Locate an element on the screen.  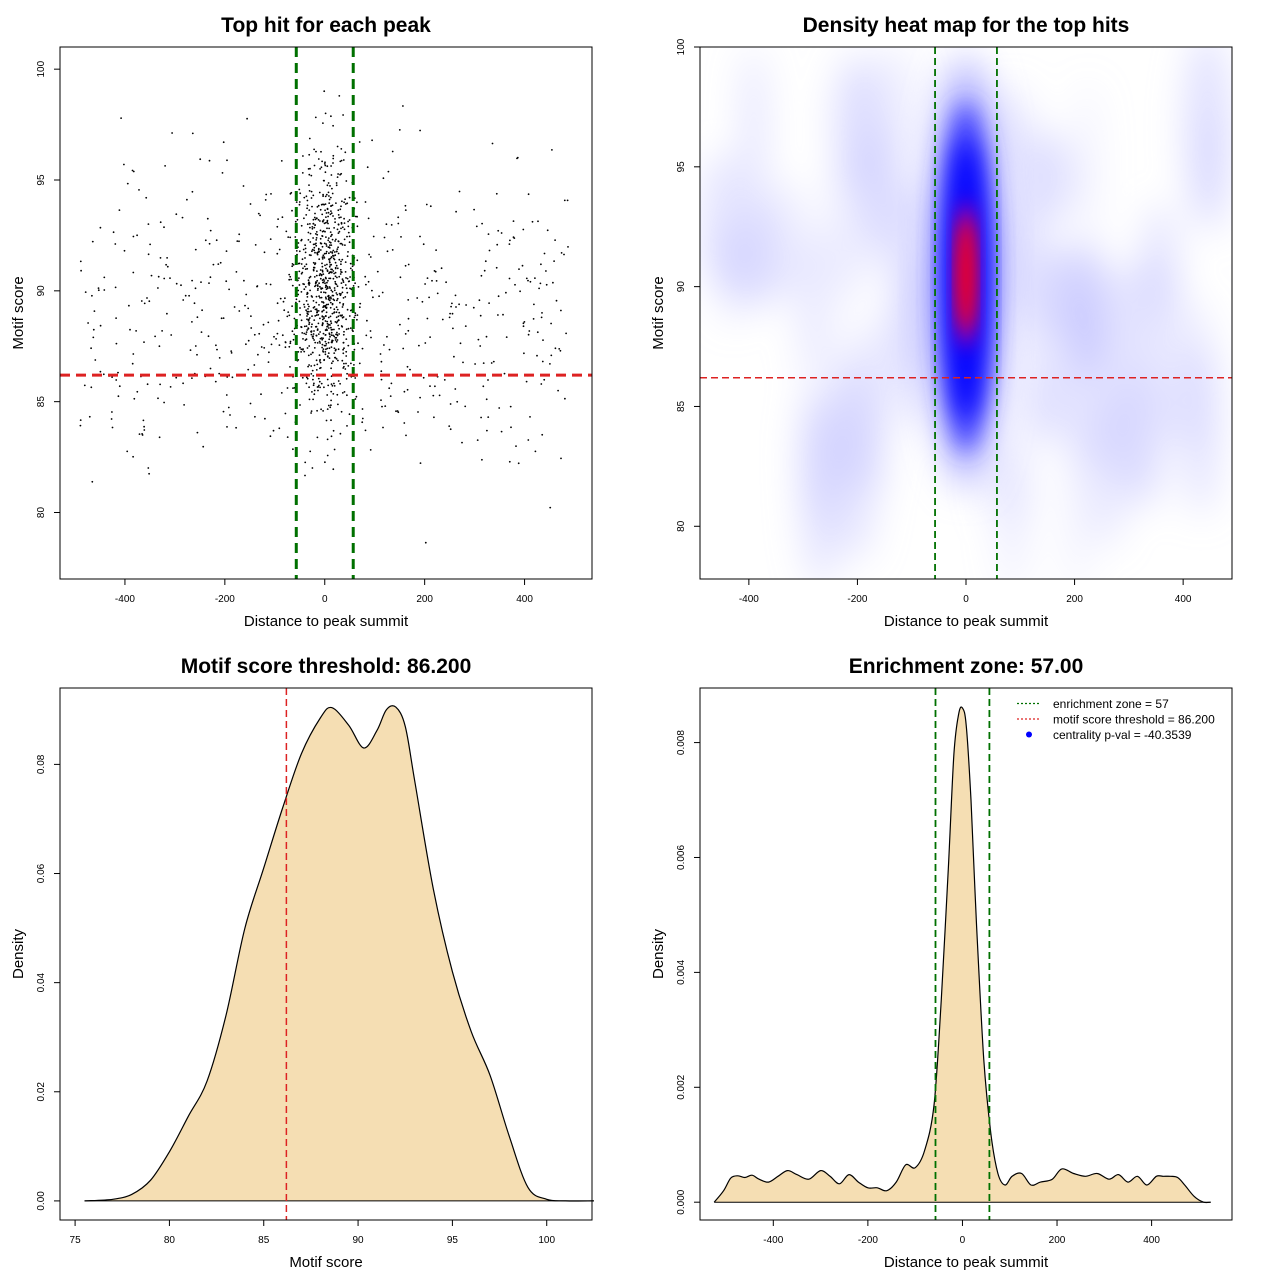
chart-title: Enrichment zone: 57.00 is located at coordinates (966, 666).